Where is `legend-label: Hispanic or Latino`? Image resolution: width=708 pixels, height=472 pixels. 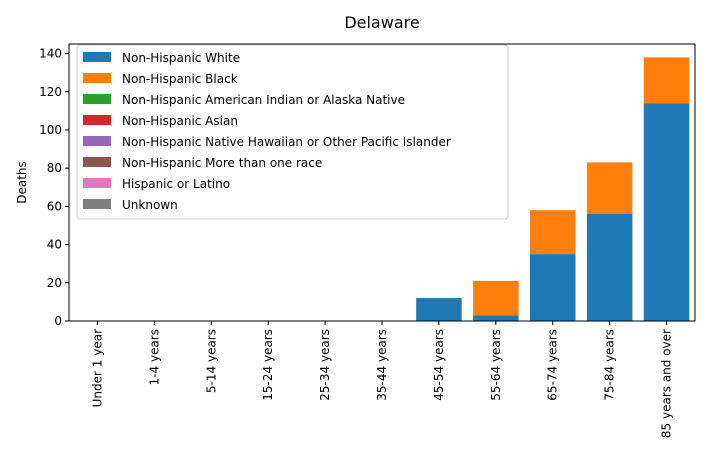
legend-label: Hispanic or Latino is located at coordinates (176, 184).